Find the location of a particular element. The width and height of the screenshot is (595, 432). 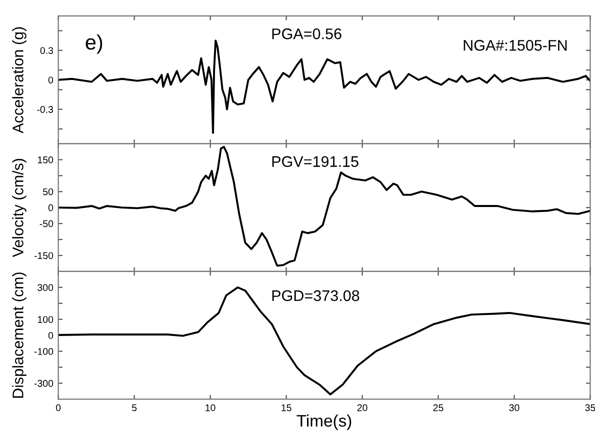

y-tick-label: -0.3 is located at coordinates (45, 109).